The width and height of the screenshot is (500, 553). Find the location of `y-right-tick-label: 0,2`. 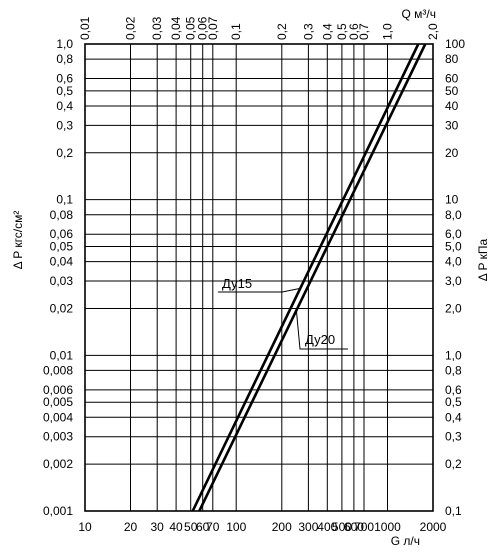

y-right-tick-label: 0,2 is located at coordinates (453, 464).